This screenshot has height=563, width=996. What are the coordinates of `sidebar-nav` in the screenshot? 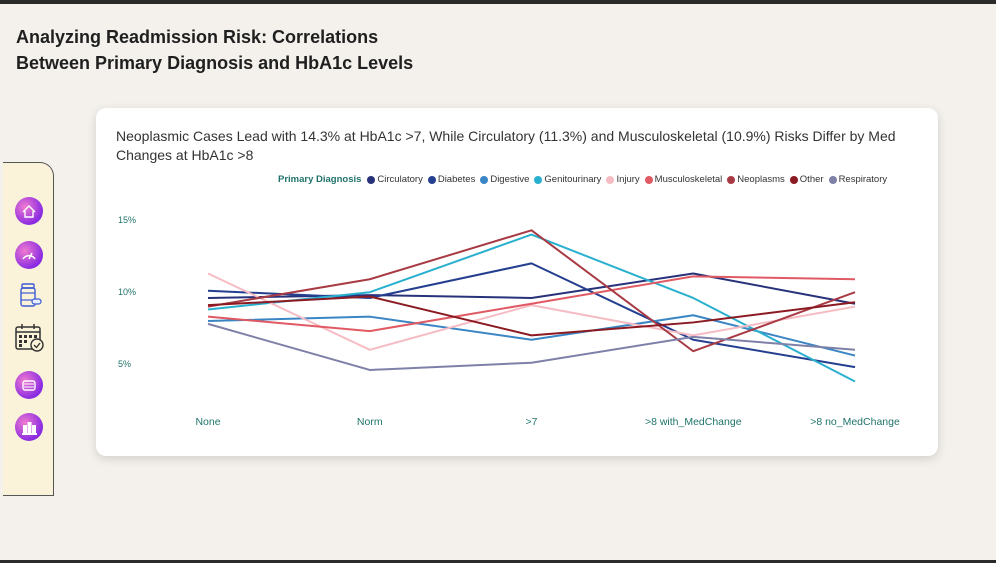 It's located at (28, 329).